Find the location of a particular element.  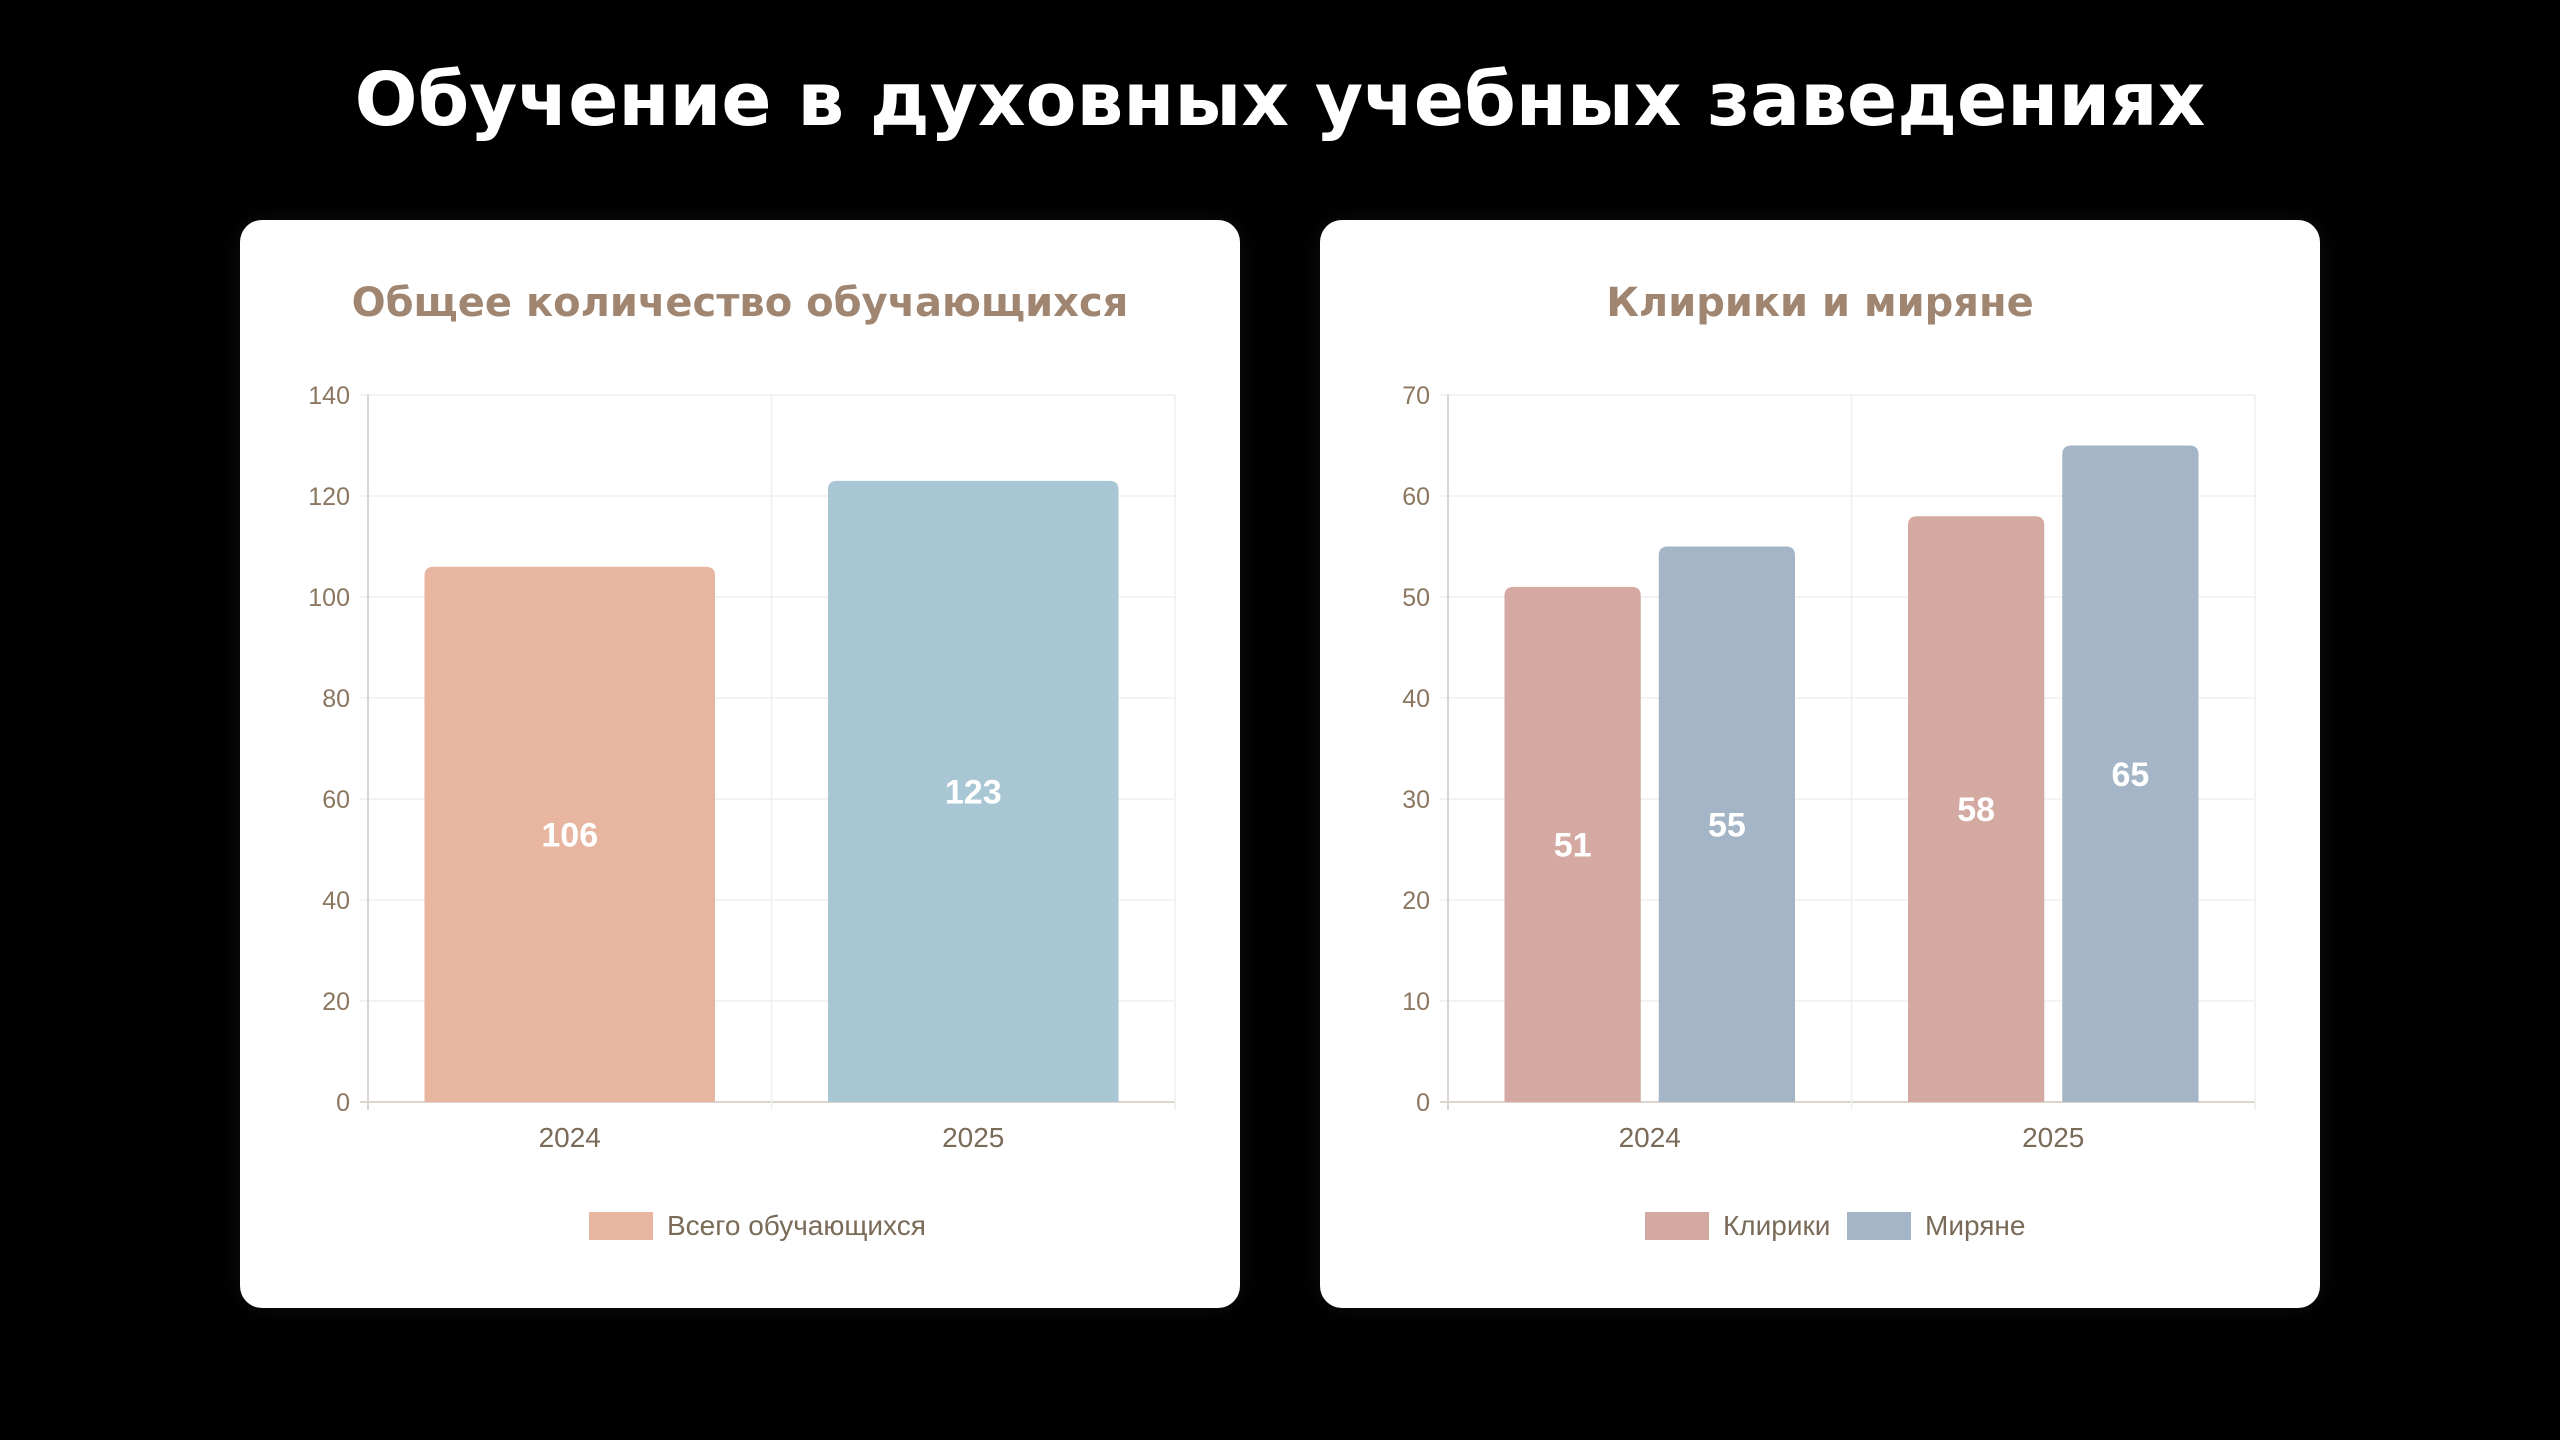

y-tick-label: 50 is located at coordinates (1416, 598).